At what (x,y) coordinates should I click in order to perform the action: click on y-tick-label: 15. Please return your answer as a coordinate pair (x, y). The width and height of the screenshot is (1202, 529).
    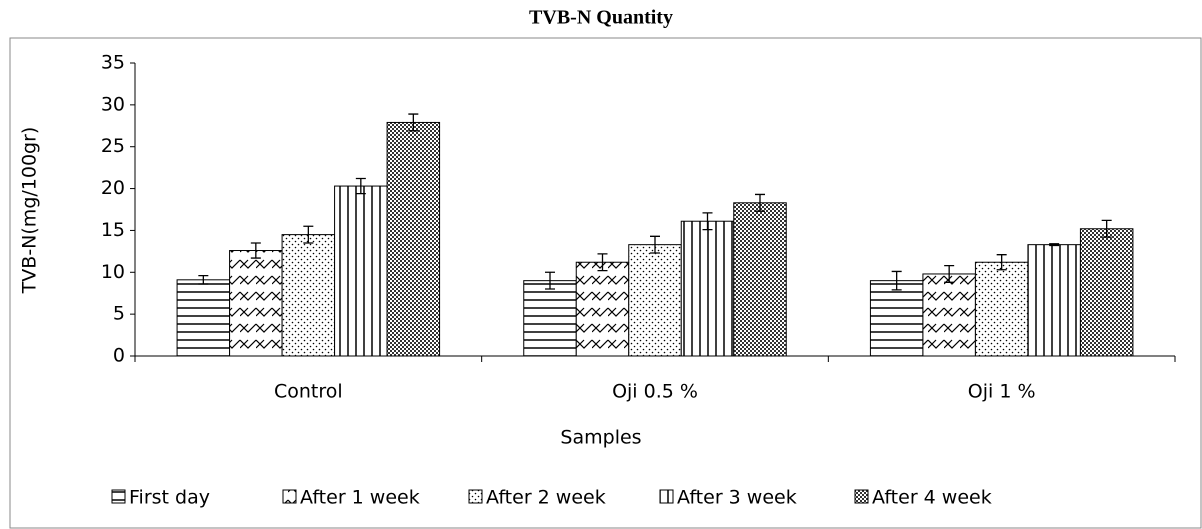
    Looking at the image, I should click on (113, 230).